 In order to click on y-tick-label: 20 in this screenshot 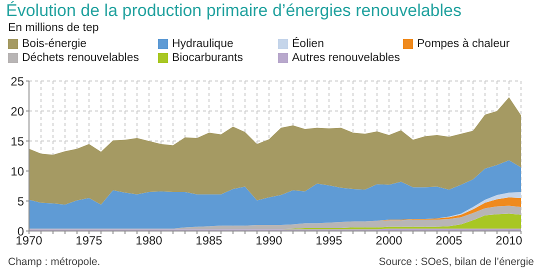, I will do `click(17, 111)`.